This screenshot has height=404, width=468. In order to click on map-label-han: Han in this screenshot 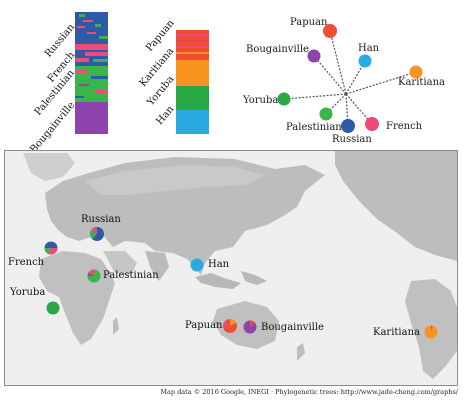, I will do `click(218, 264)`.